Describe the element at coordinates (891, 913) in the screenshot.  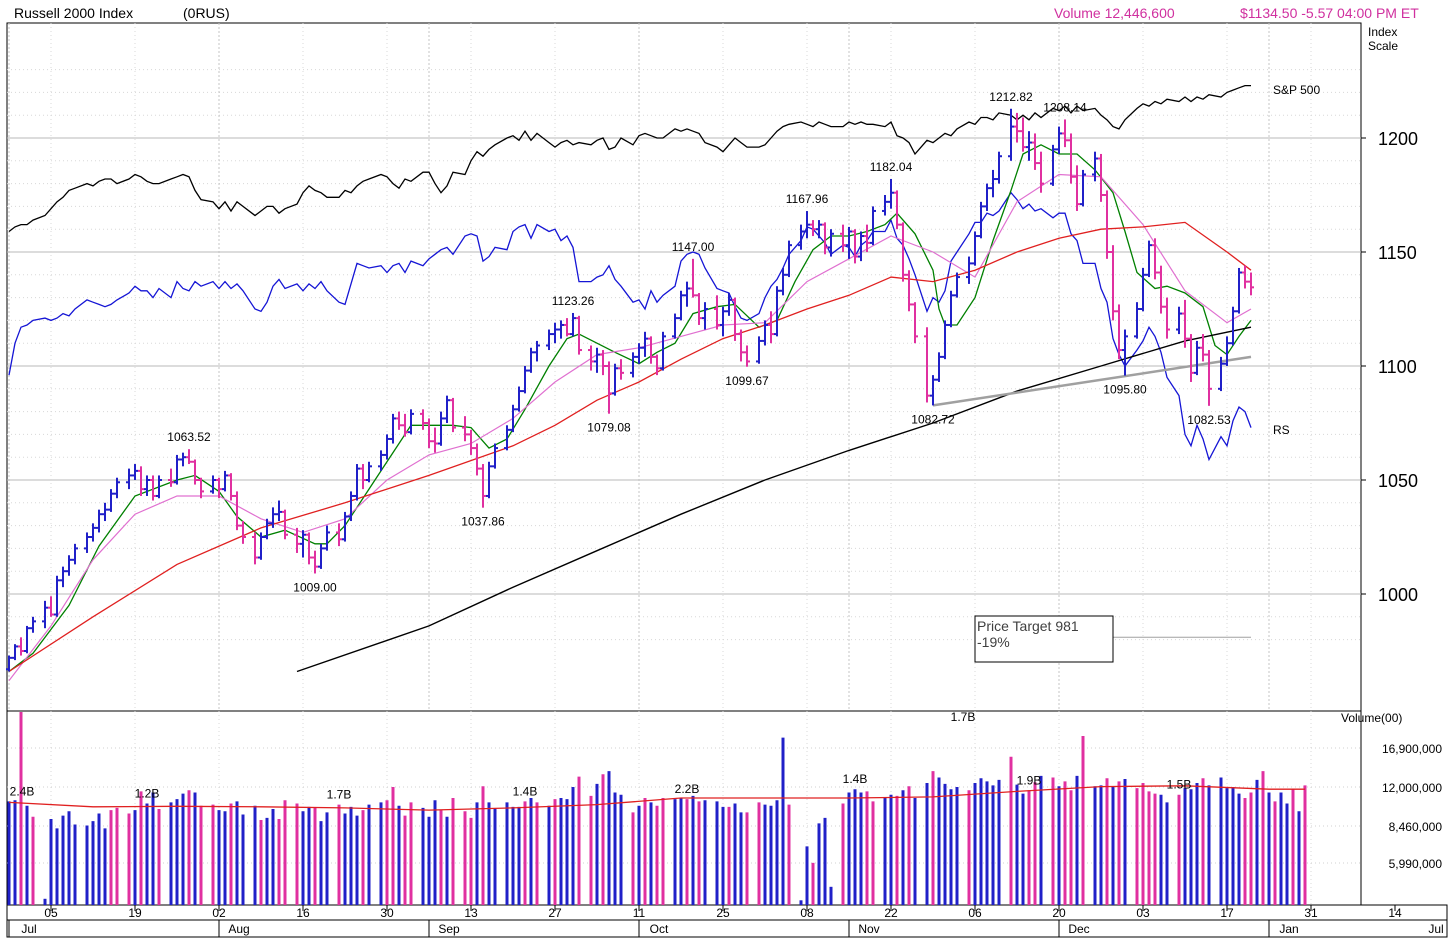
I see `x-tick-label: 22` at that location.